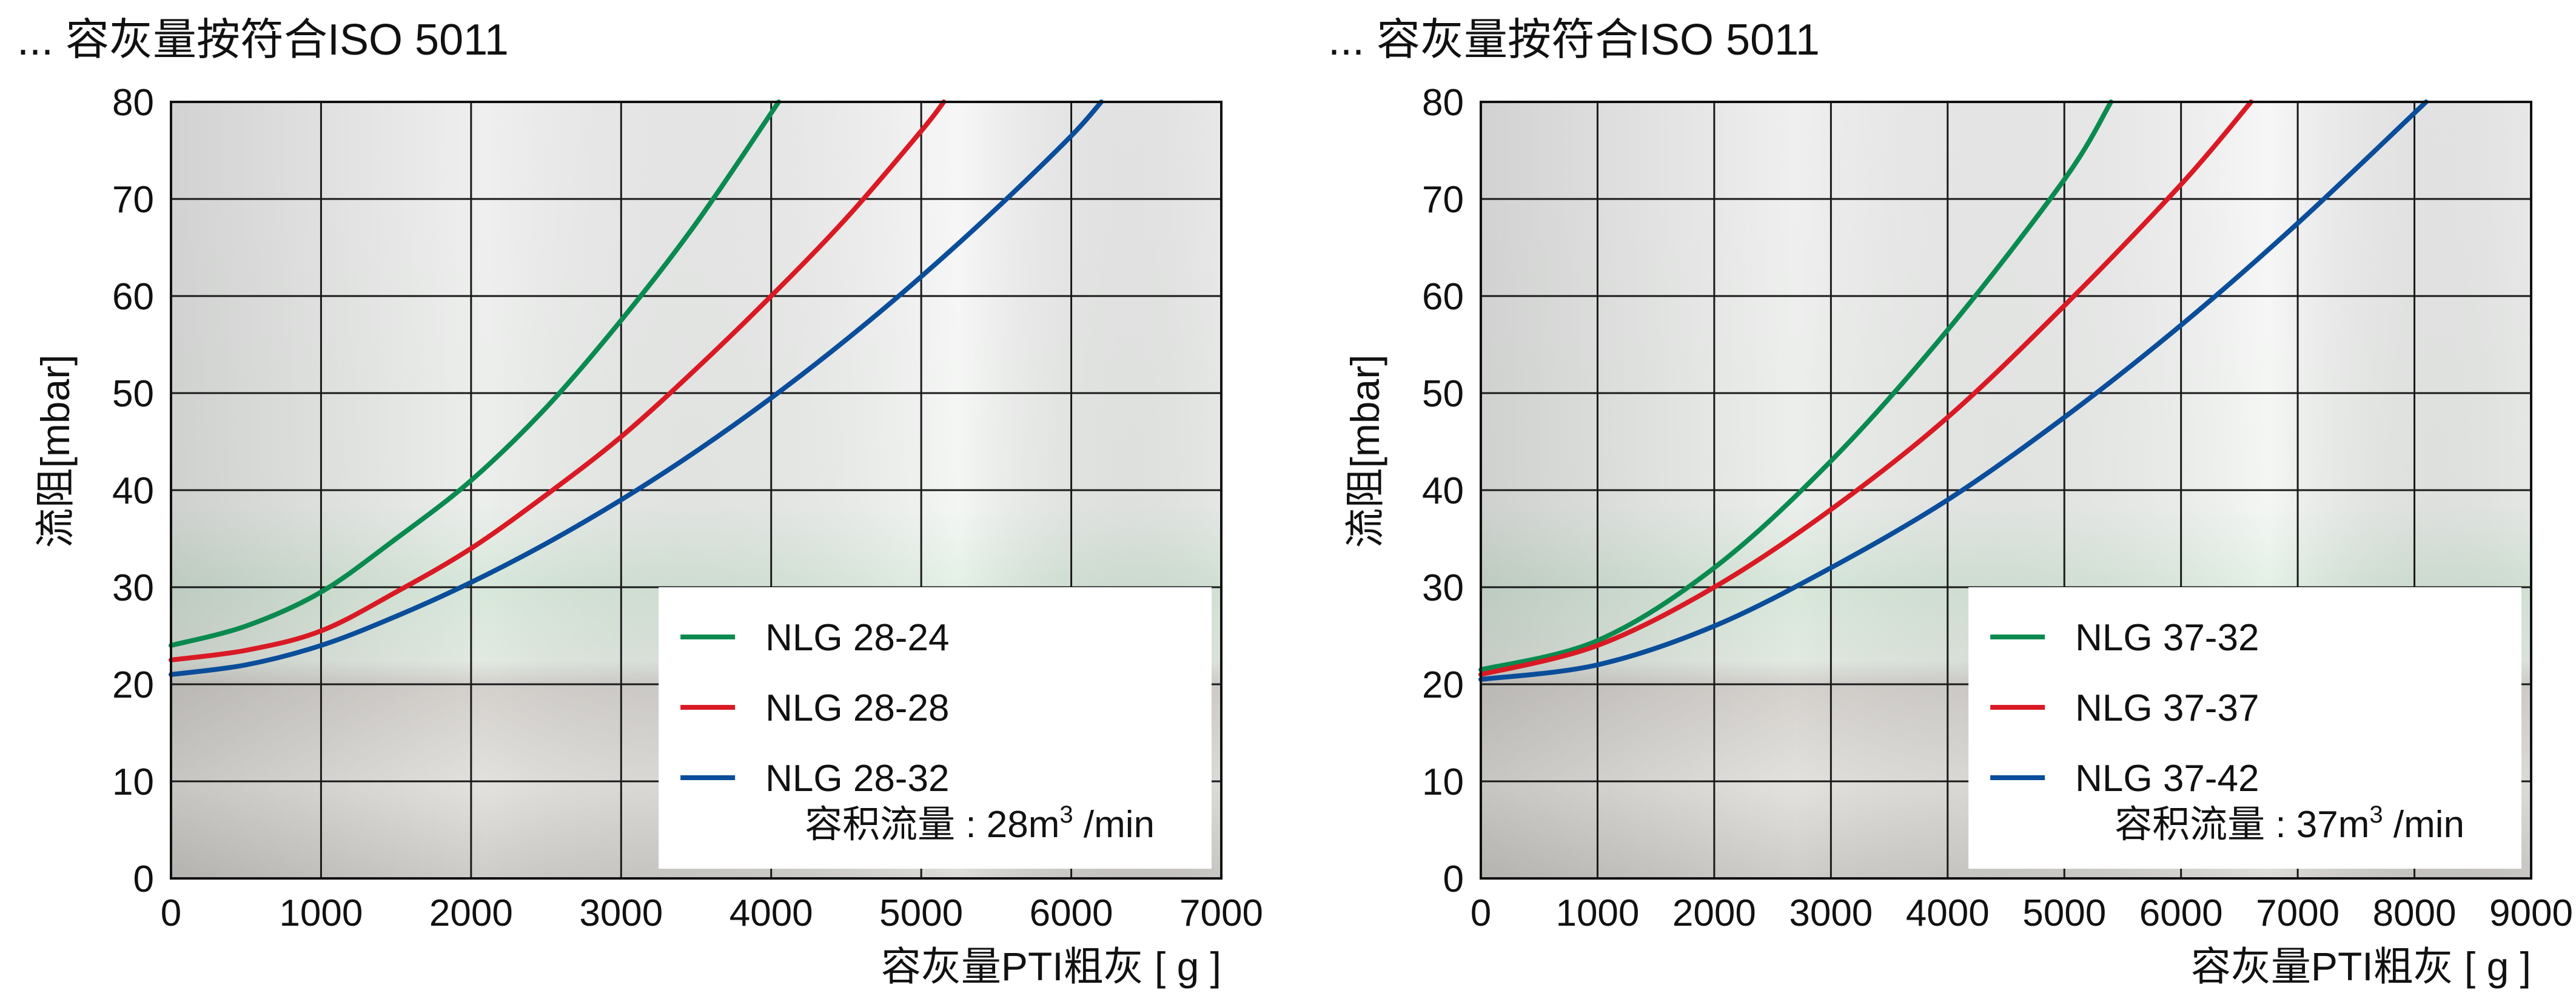 The image size is (2576, 1007). What do you see at coordinates (2167, 708) in the screenshot?
I see `legend-entry-label: NLG 37-37` at bounding box center [2167, 708].